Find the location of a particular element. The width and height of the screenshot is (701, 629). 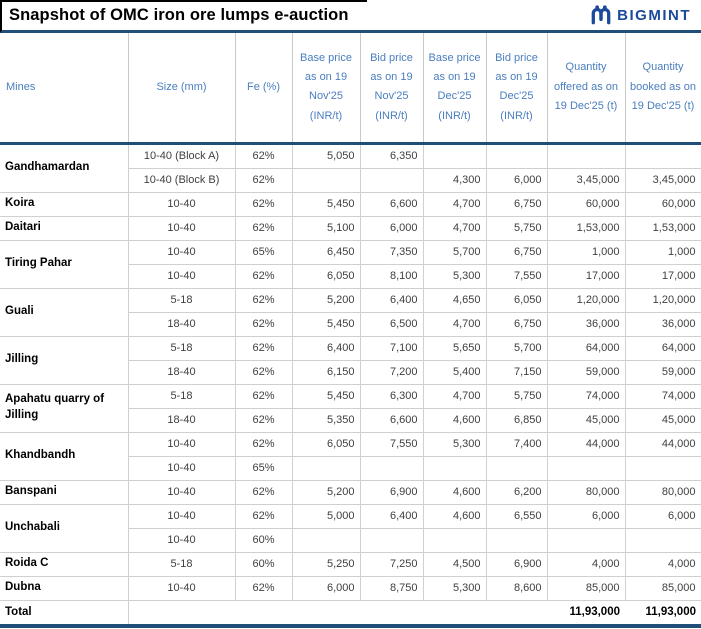

cell-bid-dec: 7,400 is located at coordinates (517, 444).